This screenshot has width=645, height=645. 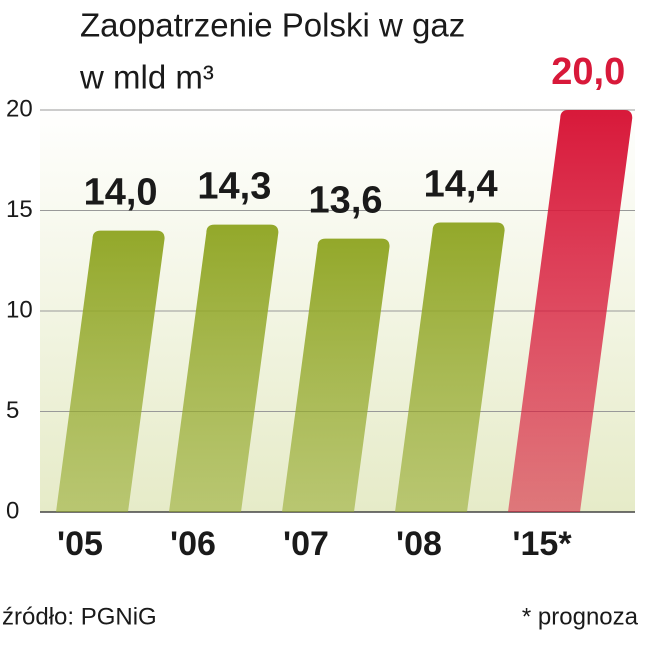 I want to click on x-tick-label: '06, so click(x=193, y=544).